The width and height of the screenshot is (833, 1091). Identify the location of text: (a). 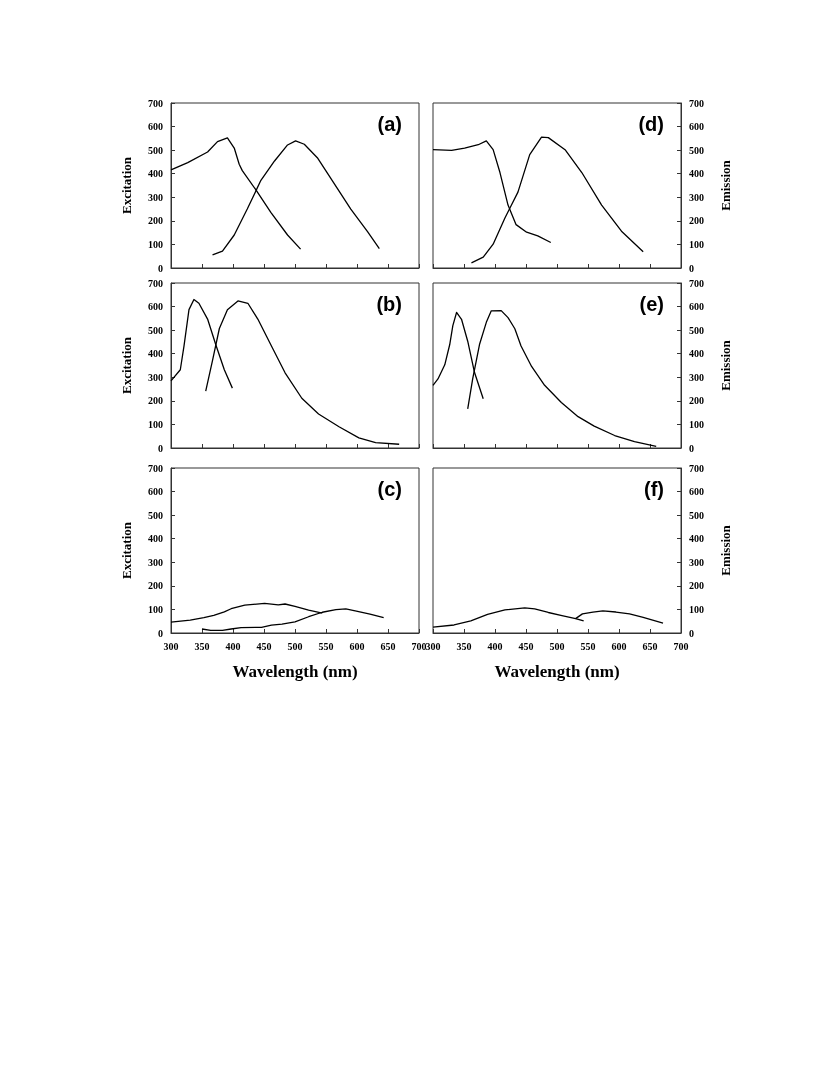
(390, 124).